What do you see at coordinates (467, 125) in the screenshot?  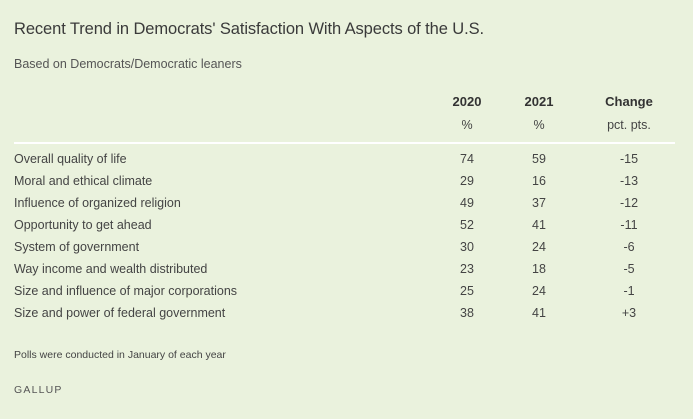 I see `unit-2020: %` at bounding box center [467, 125].